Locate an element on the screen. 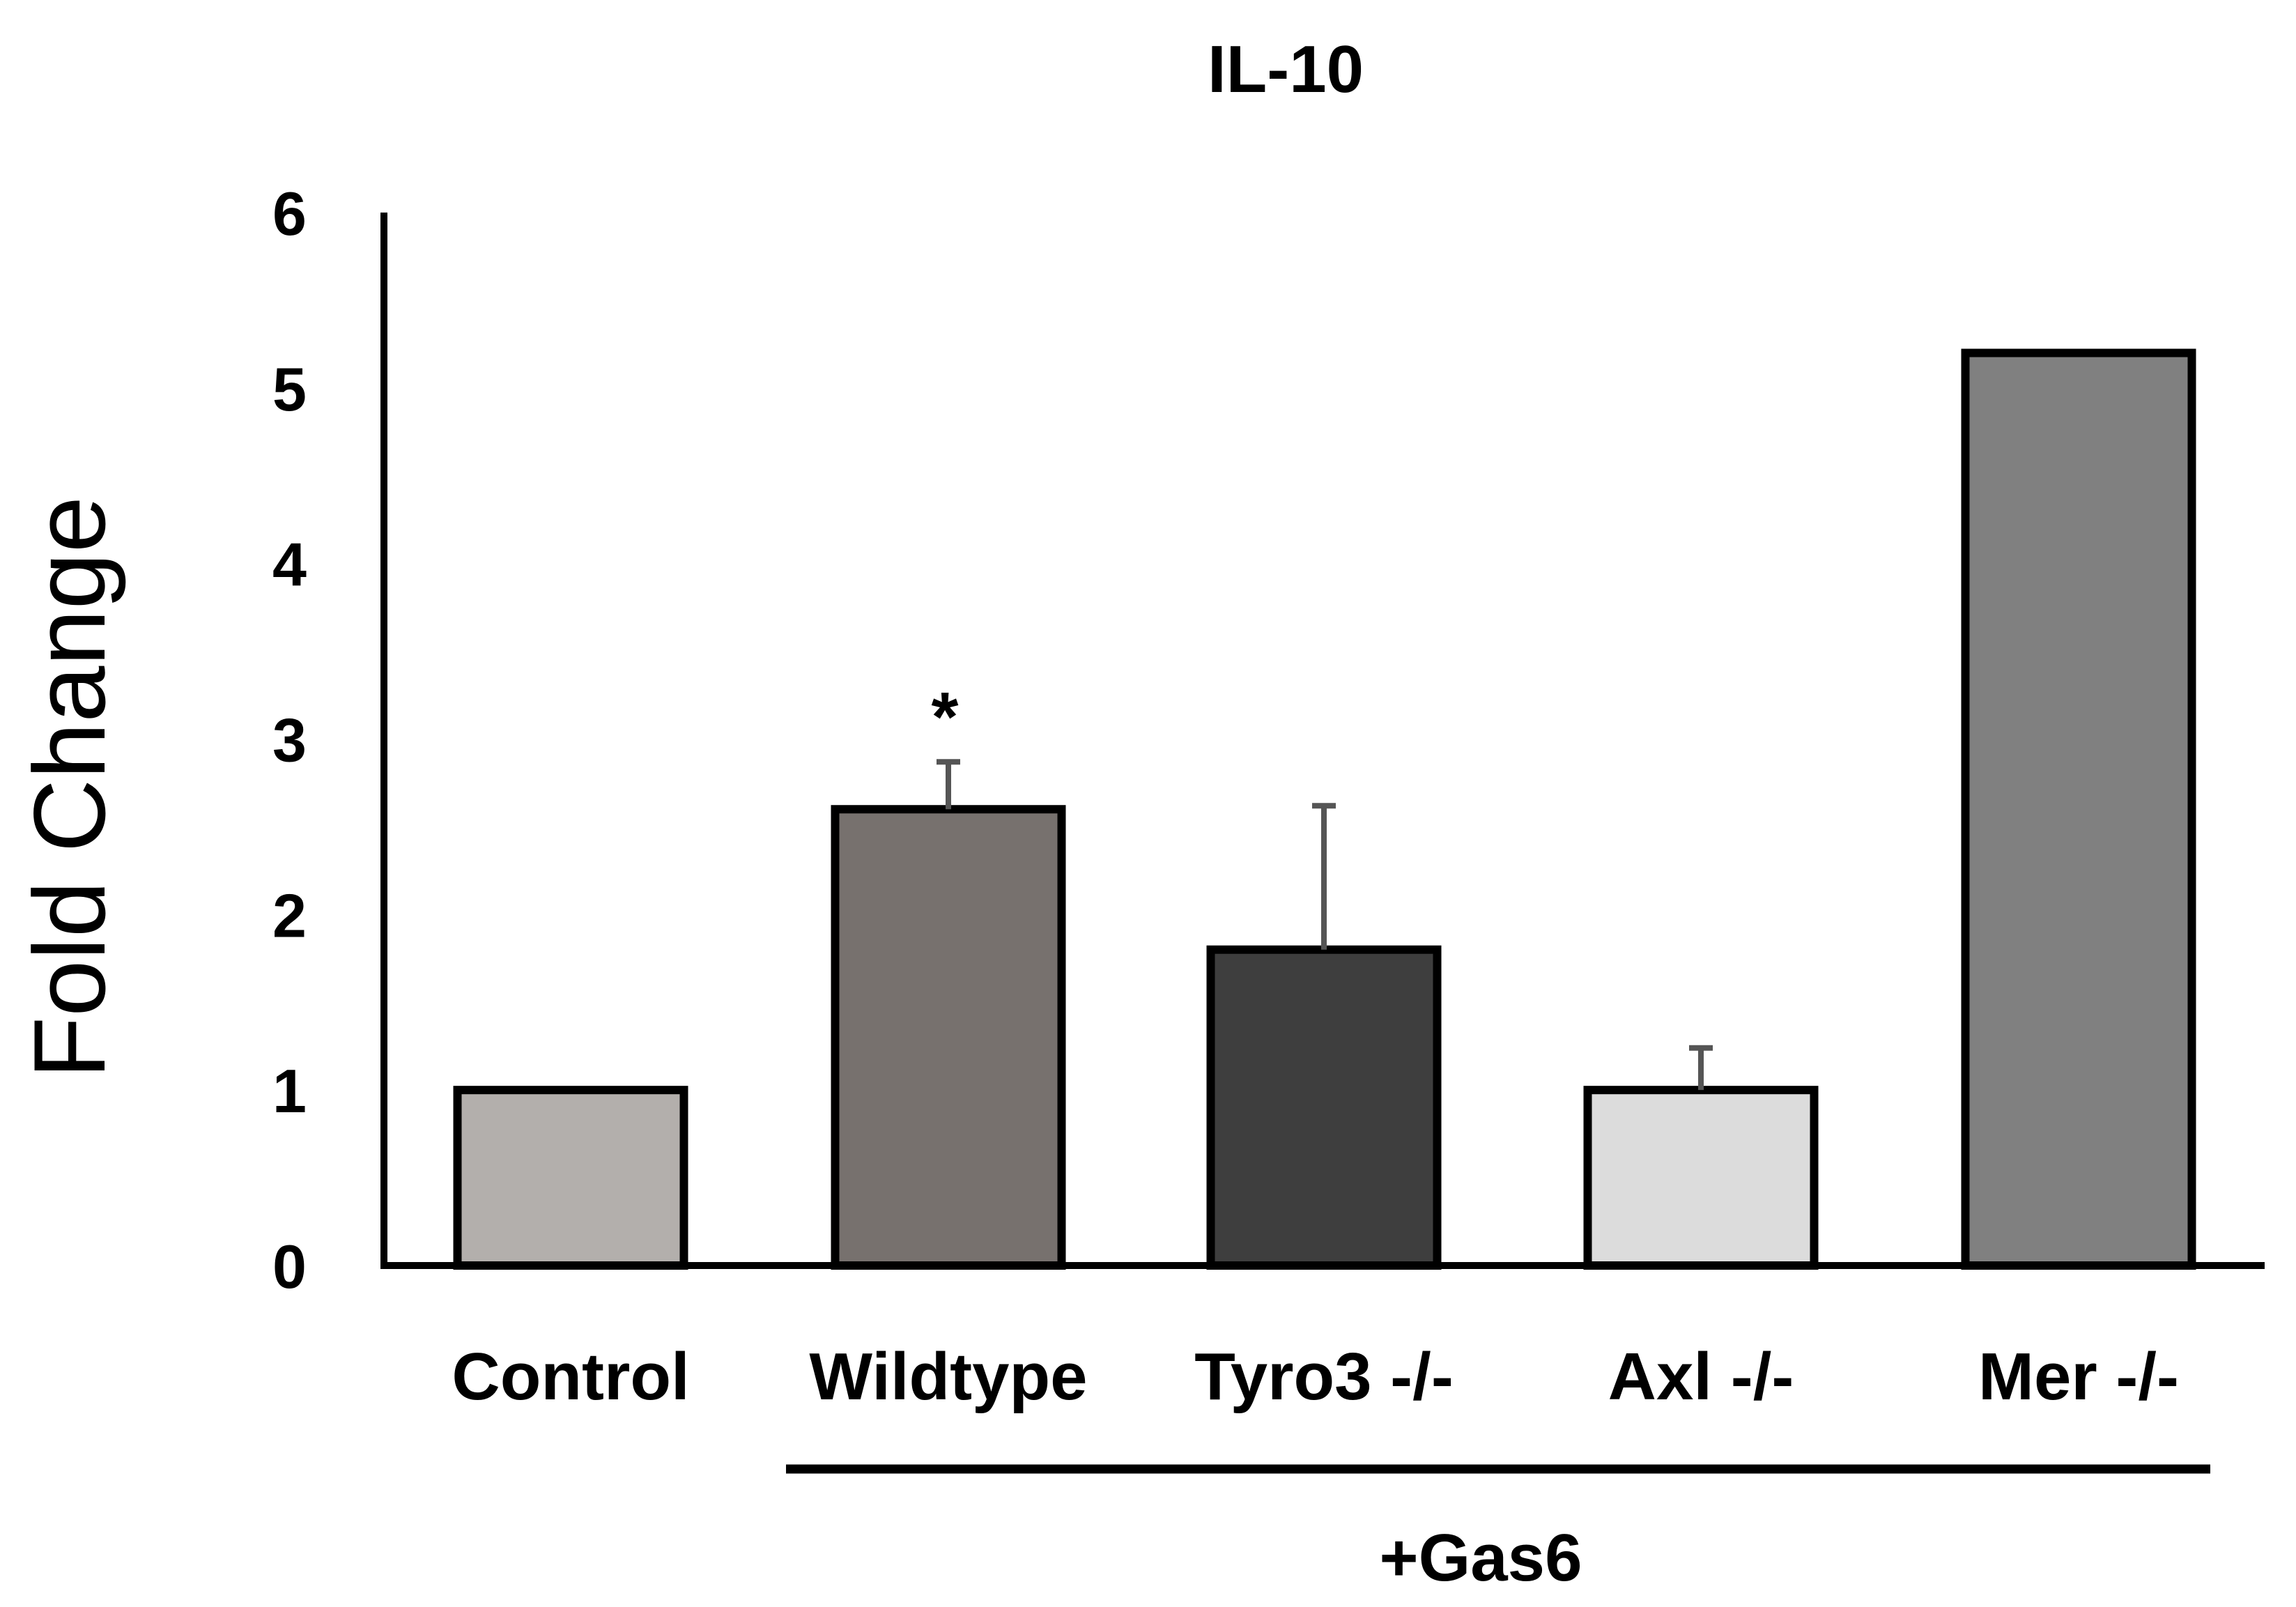  y-tick-label-0: 0 is located at coordinates (289, 1266).